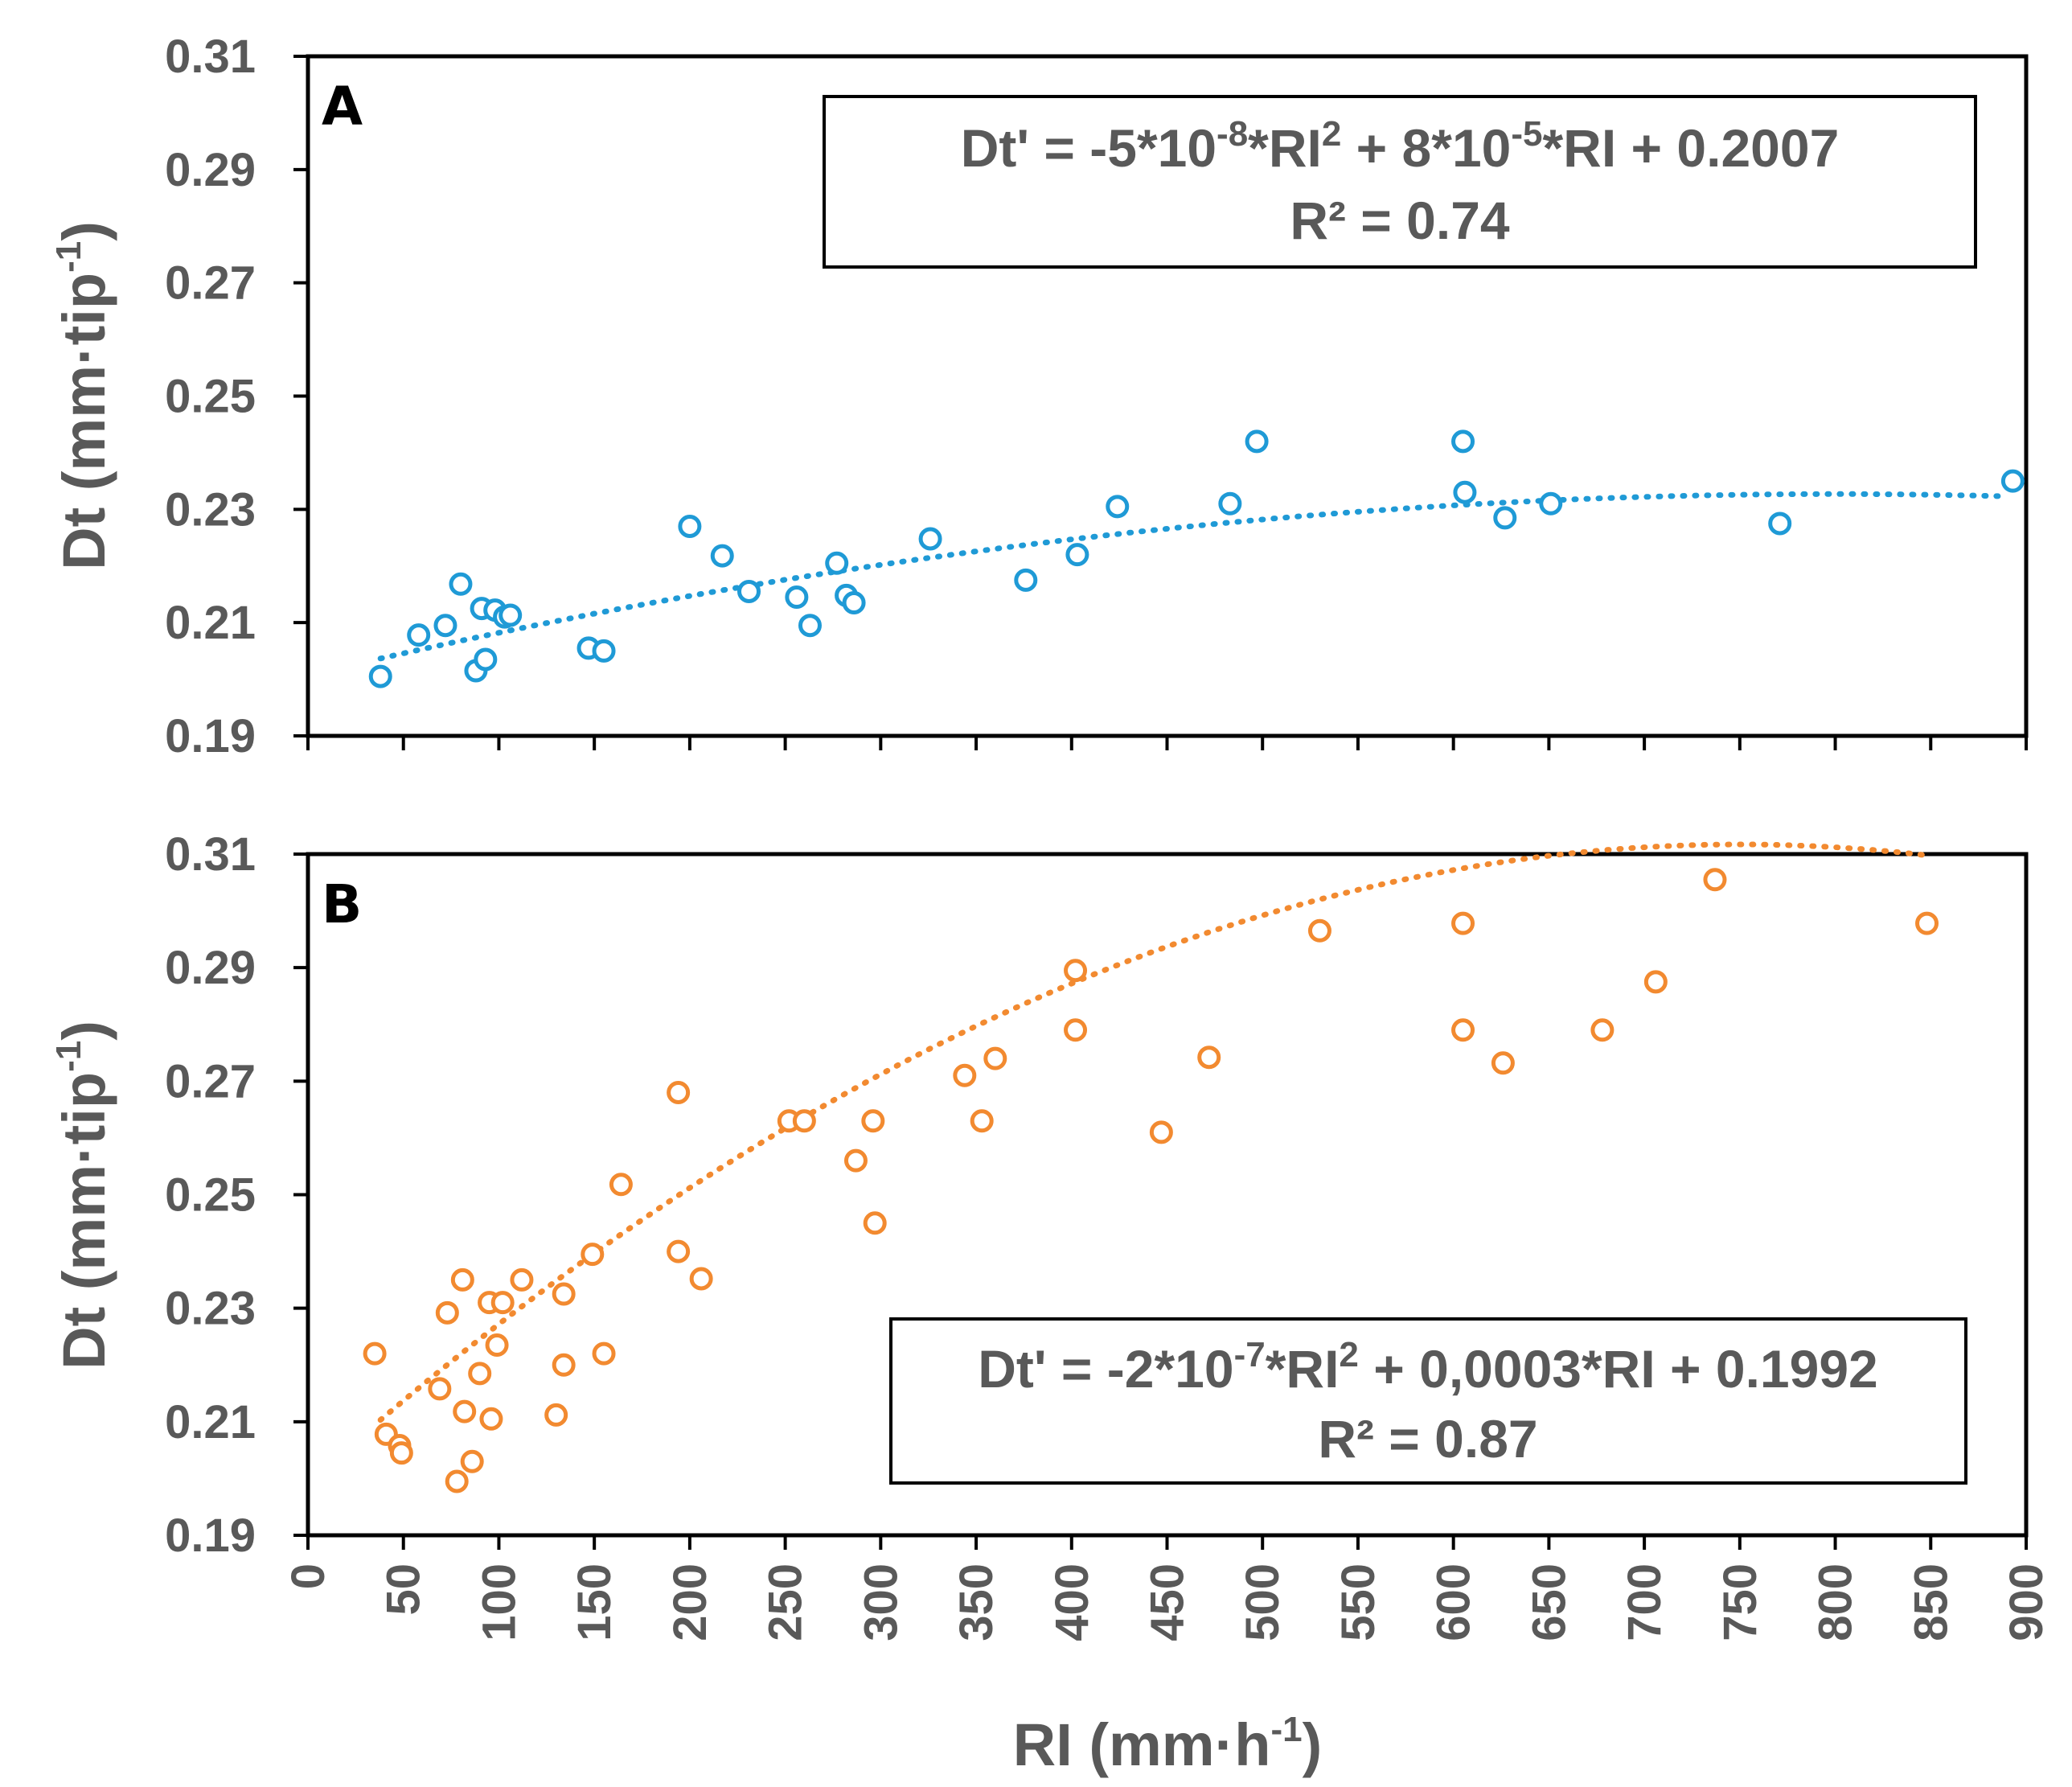  Describe the element at coordinates (1931, 1602) in the screenshot. I see `panel-b-x-tick-label: 850` at that location.